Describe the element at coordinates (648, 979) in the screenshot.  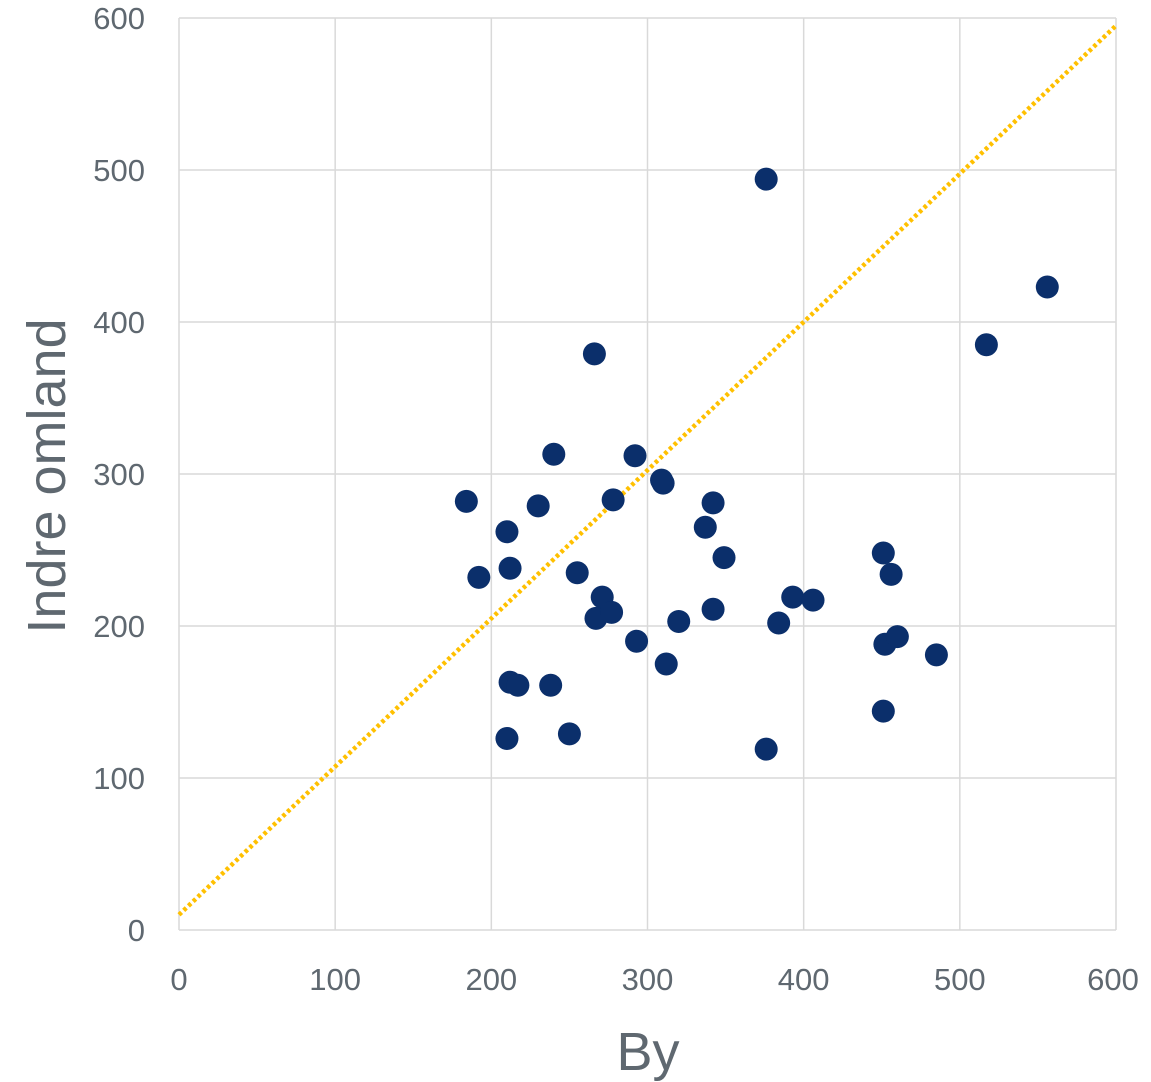
I see `x-tick-label: 300` at that location.